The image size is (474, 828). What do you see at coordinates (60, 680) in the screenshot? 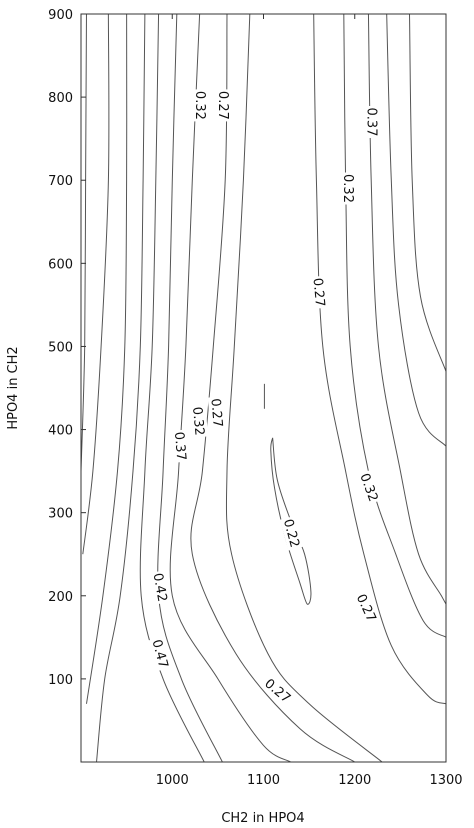
I see `y-tick-label: 100` at bounding box center [60, 680].